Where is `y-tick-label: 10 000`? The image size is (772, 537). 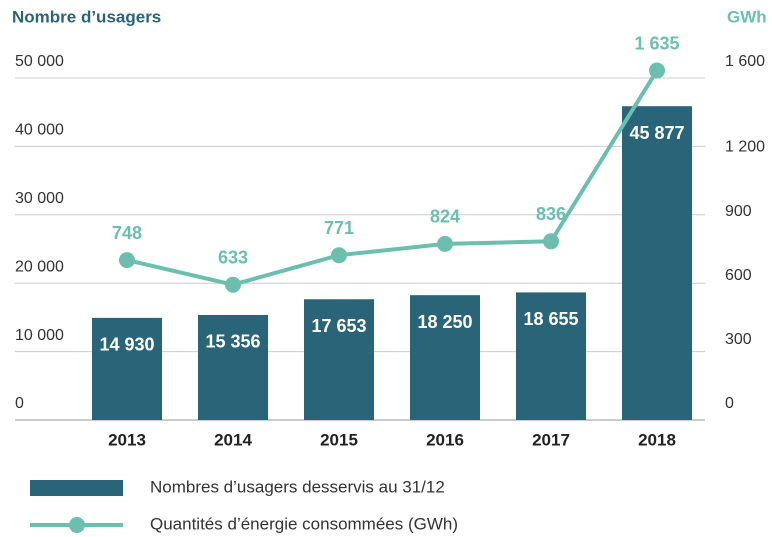
y-tick-label: 10 000 is located at coordinates (39, 335).